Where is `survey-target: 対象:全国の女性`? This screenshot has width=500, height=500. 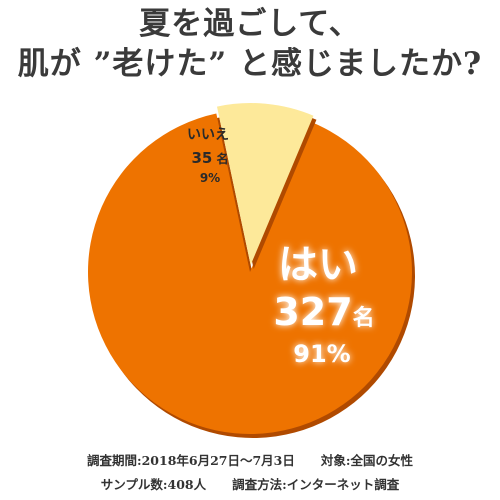
survey-target: 対象:全国の女性 is located at coordinates (367, 460).